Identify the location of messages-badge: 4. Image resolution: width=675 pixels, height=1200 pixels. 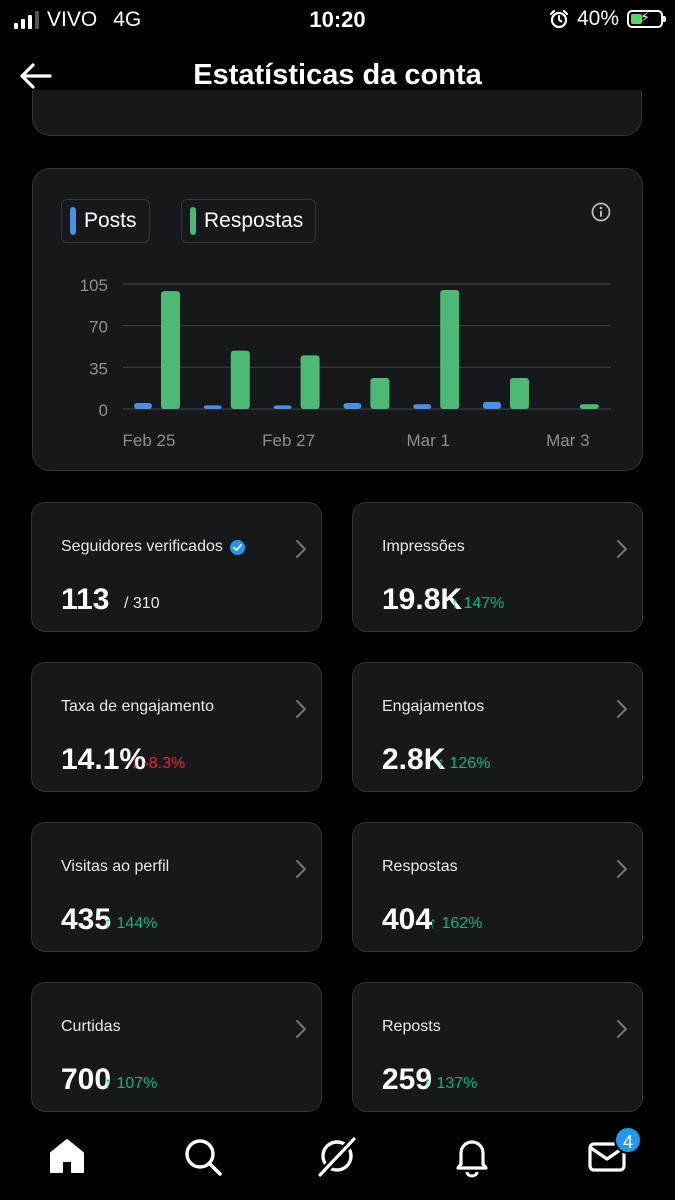
(628, 1140).